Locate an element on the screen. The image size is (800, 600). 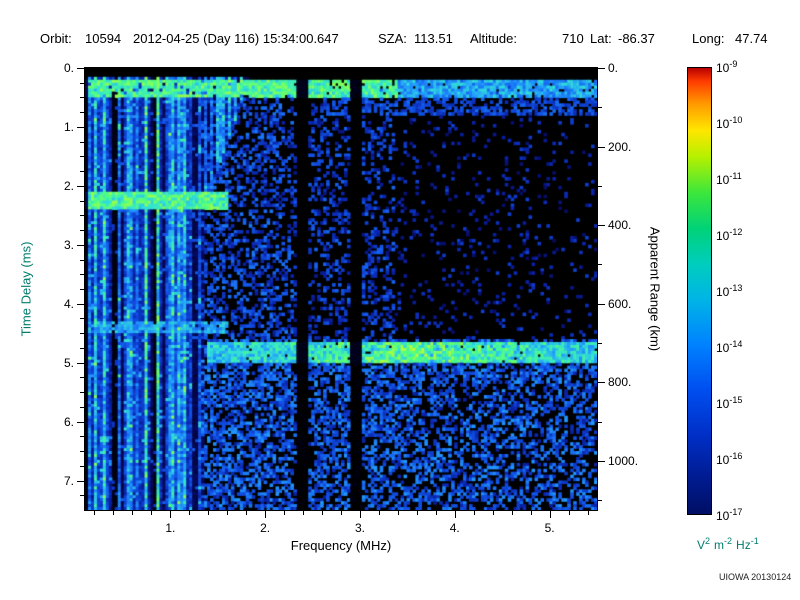
unit-m: m is located at coordinates (719, 545).